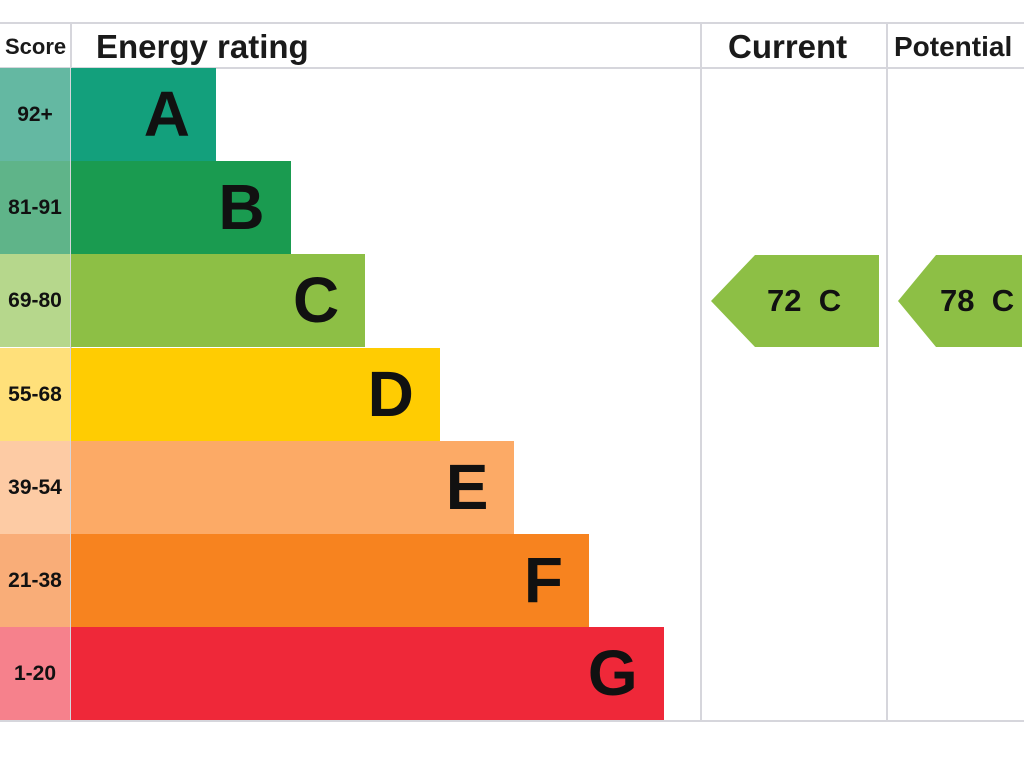 The height and width of the screenshot is (768, 1024). Describe the element at coordinates (35, 580) in the screenshot. I see `score-range-f: 21-38` at that location.